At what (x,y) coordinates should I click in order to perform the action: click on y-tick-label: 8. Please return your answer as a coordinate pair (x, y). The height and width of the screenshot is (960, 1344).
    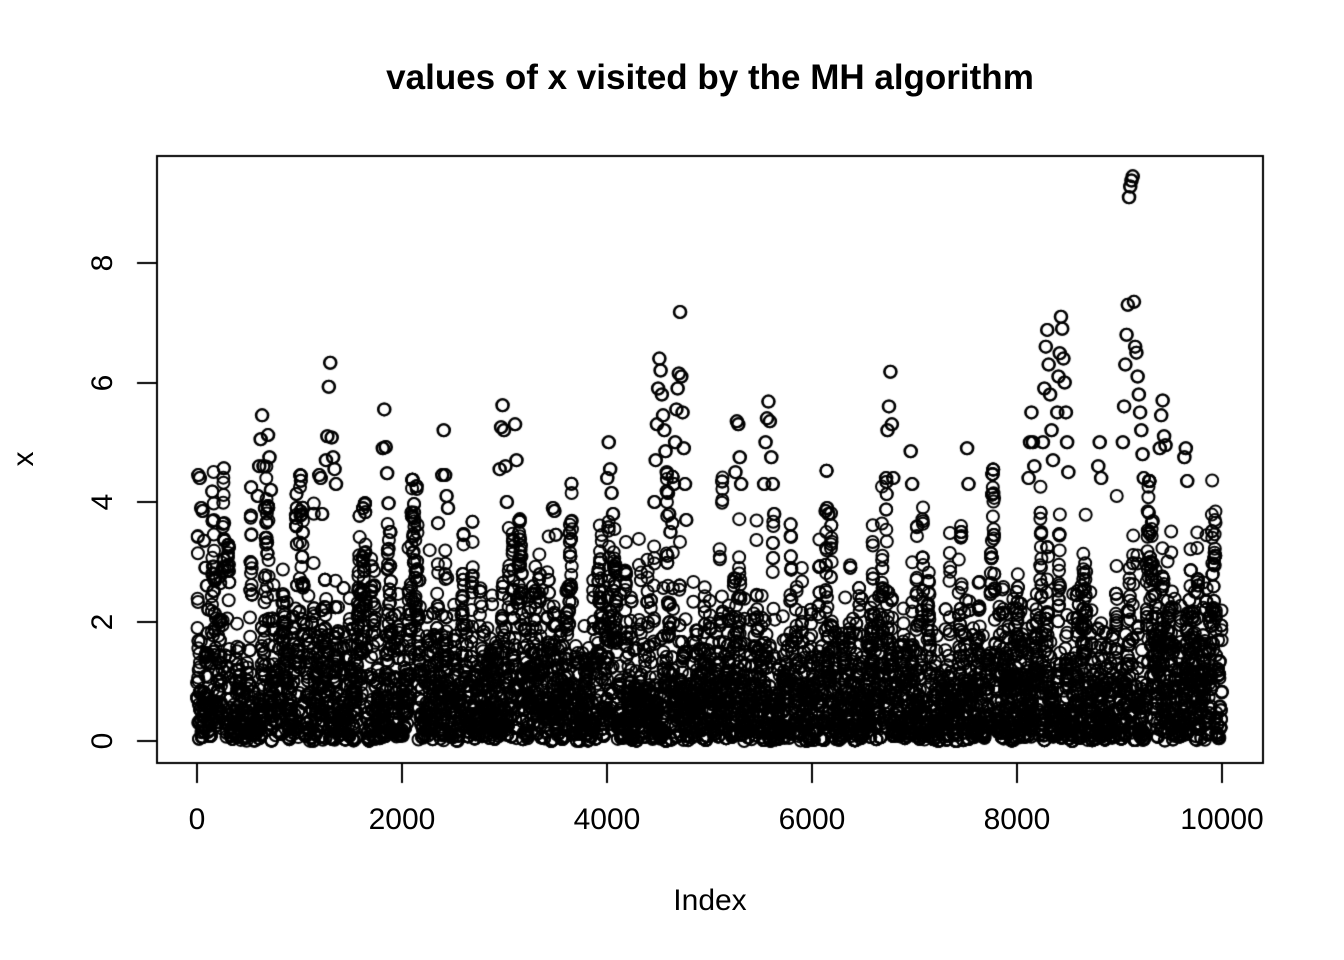
    Looking at the image, I should click on (102, 263).